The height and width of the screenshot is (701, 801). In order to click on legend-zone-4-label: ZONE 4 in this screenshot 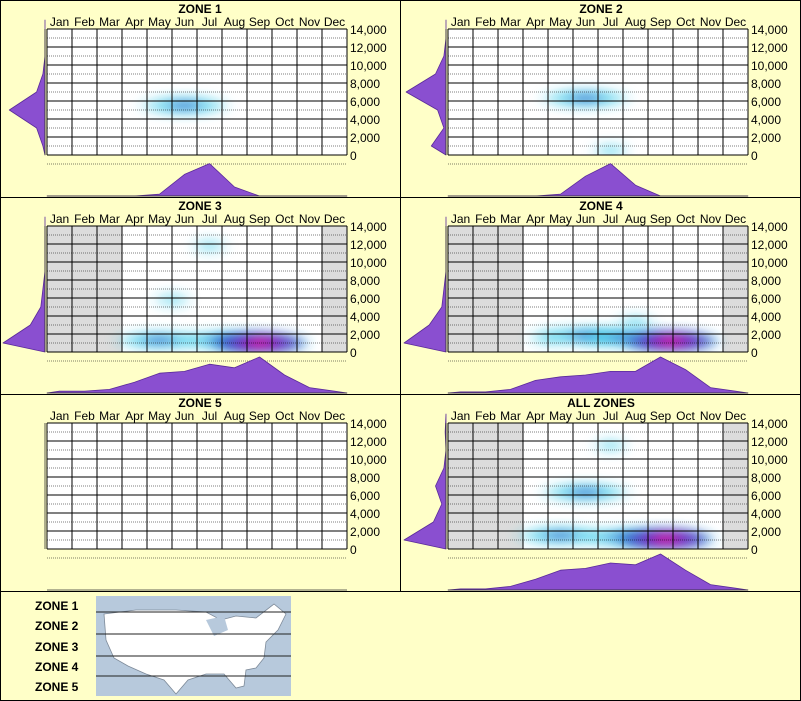, I will do `click(57, 667)`.